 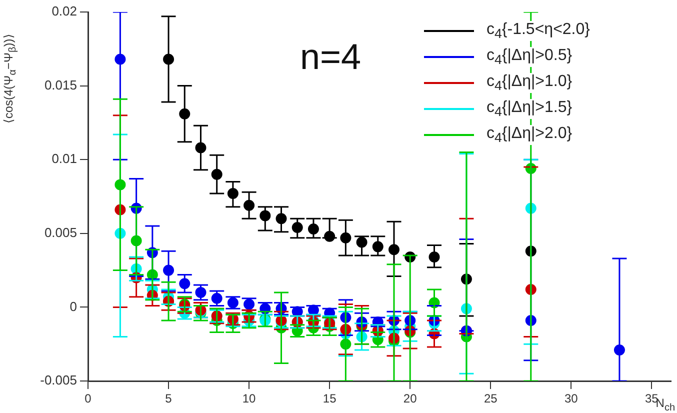 I want to click on y-tick-label: 0, so click(x=73, y=306).